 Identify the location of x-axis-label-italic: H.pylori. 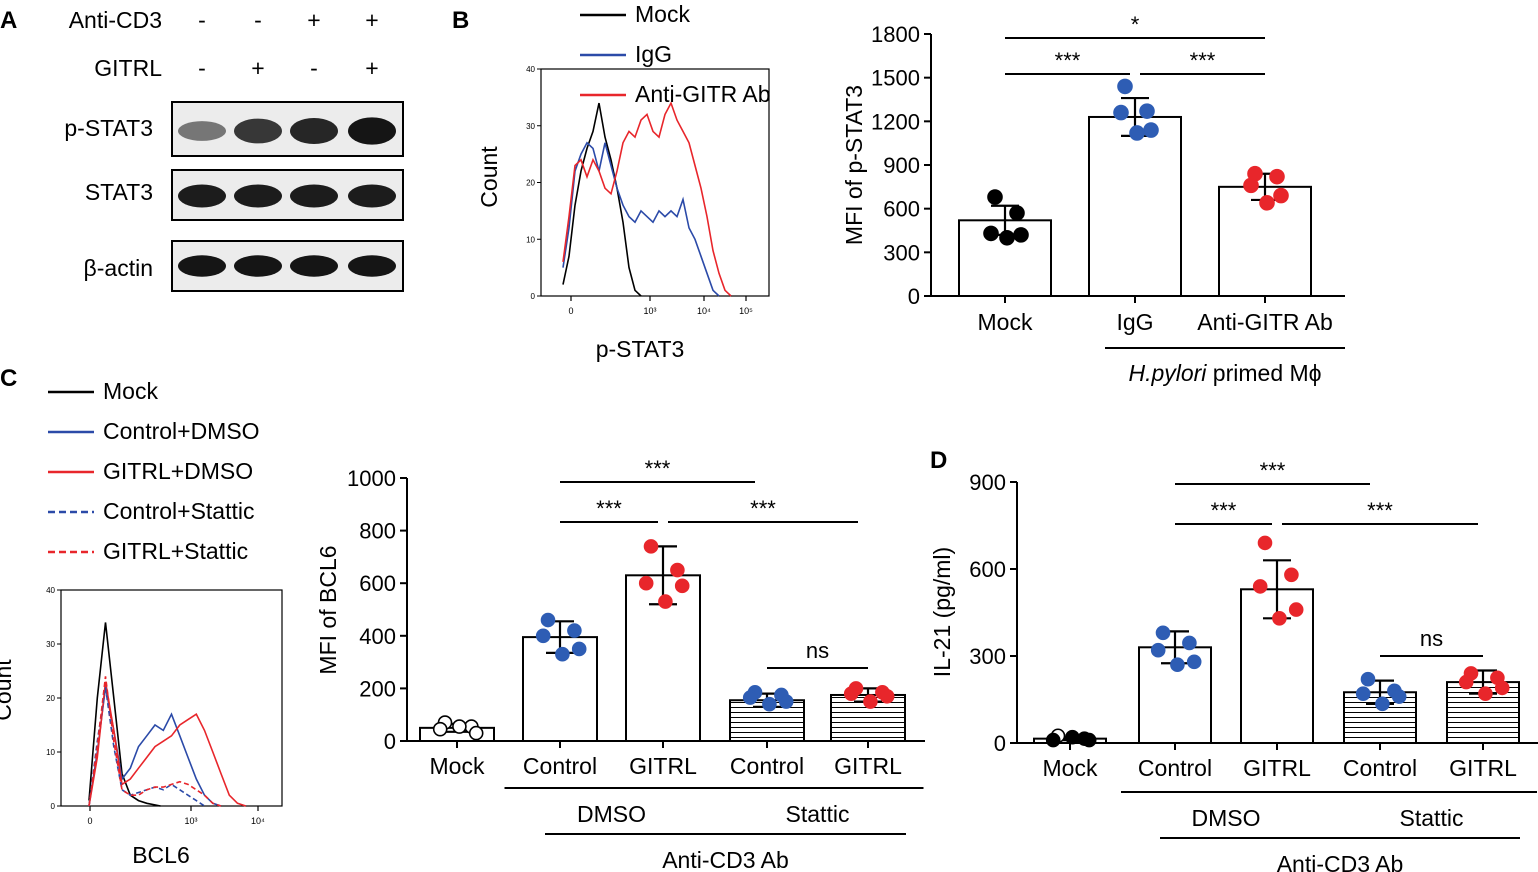
(1167, 373).